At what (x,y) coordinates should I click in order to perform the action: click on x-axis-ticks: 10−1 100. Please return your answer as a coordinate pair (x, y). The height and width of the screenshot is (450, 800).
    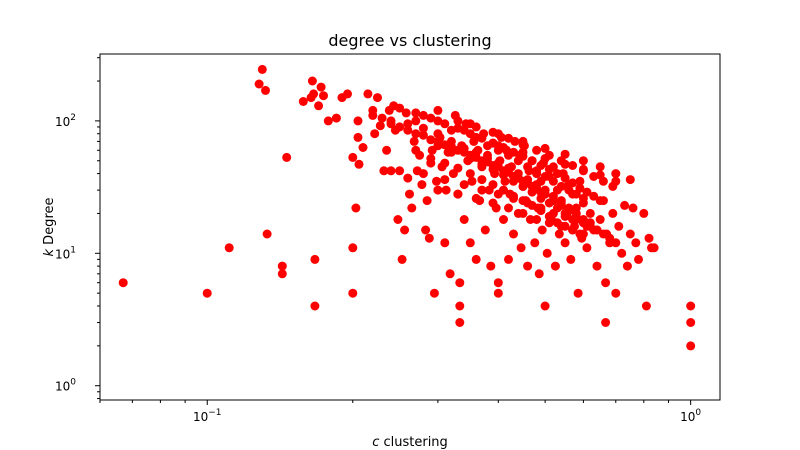
    Looking at the image, I should click on (400, 412).